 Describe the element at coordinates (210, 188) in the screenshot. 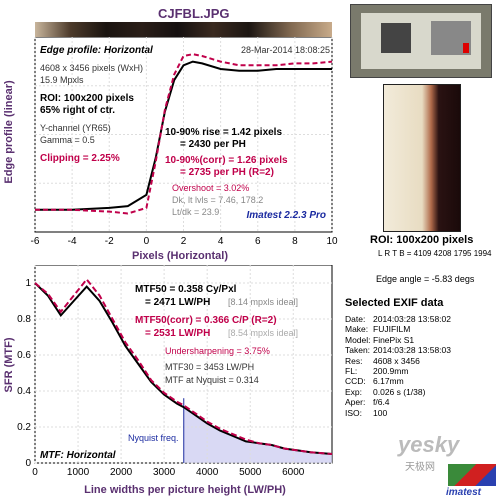

I see `overshoot-text: Overshoot = 3.02%` at that location.